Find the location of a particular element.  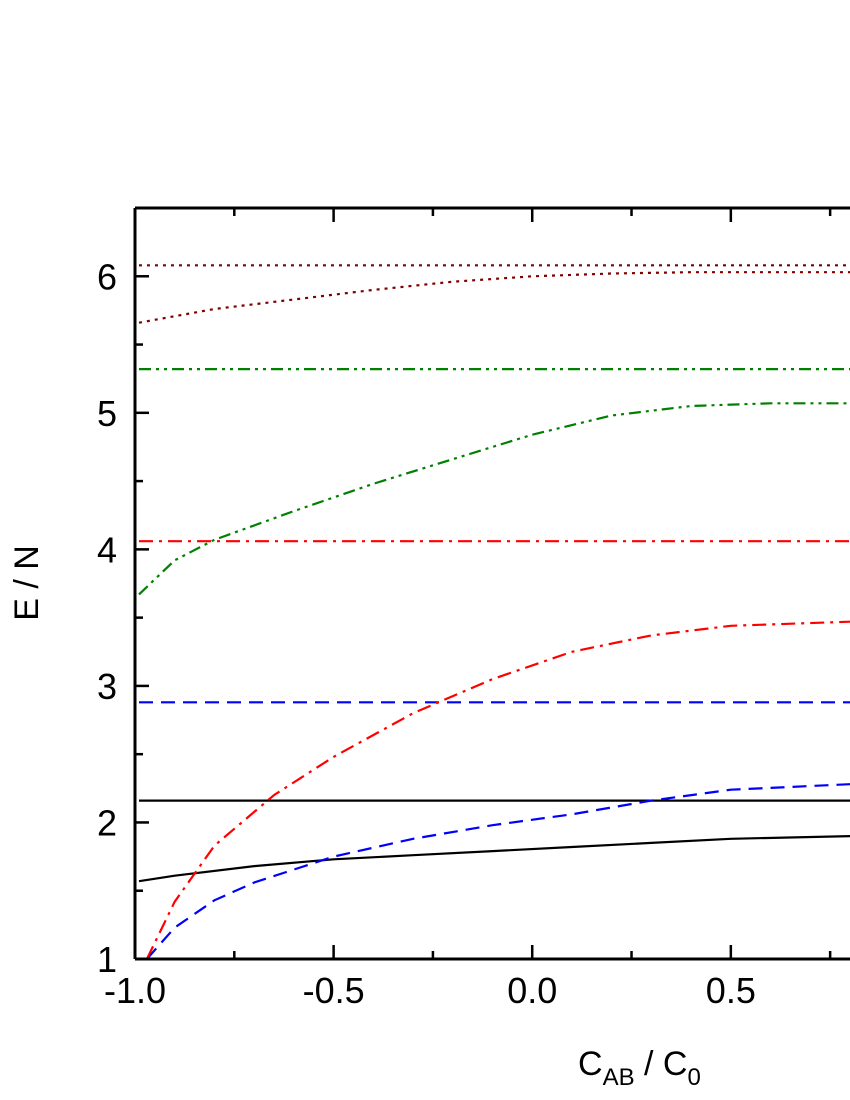

y-axis-label: E / N is located at coordinates (27, 583).